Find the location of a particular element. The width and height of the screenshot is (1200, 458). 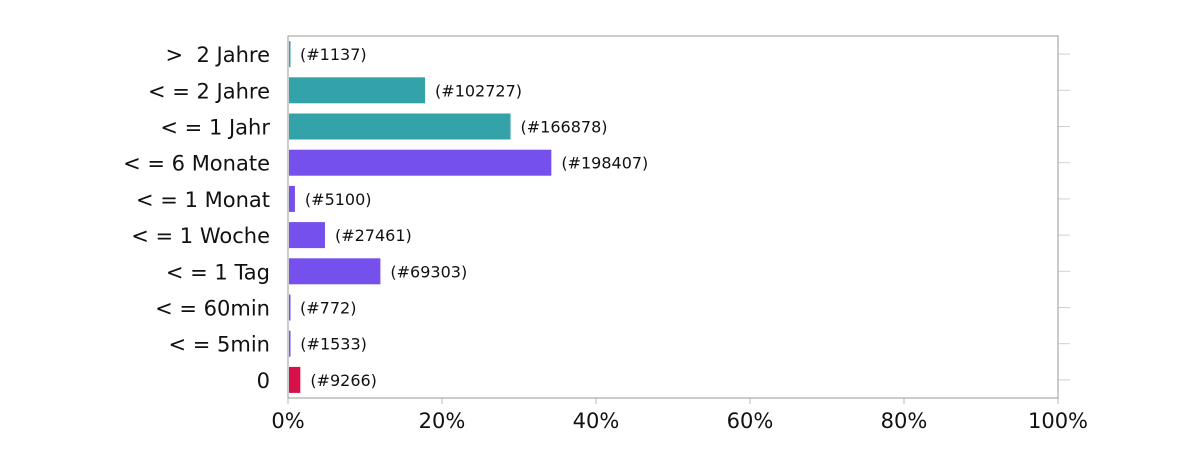

data-label: (#772) is located at coordinates (328, 308).